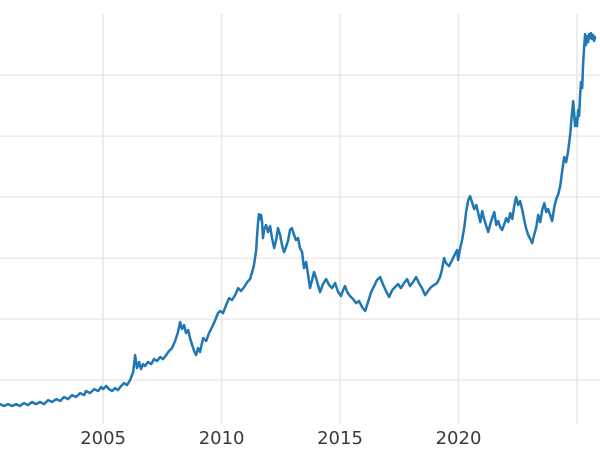 The width and height of the screenshot is (600, 450). What do you see at coordinates (103, 438) in the screenshot?
I see `x-tick-label: 2005` at bounding box center [103, 438].